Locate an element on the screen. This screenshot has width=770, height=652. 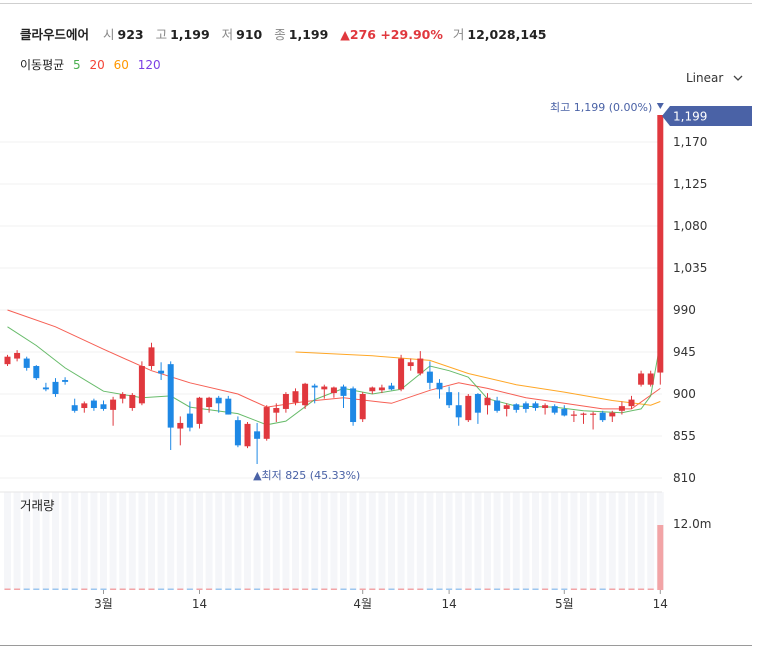
volume-value: 12,028,145 is located at coordinates (507, 34).